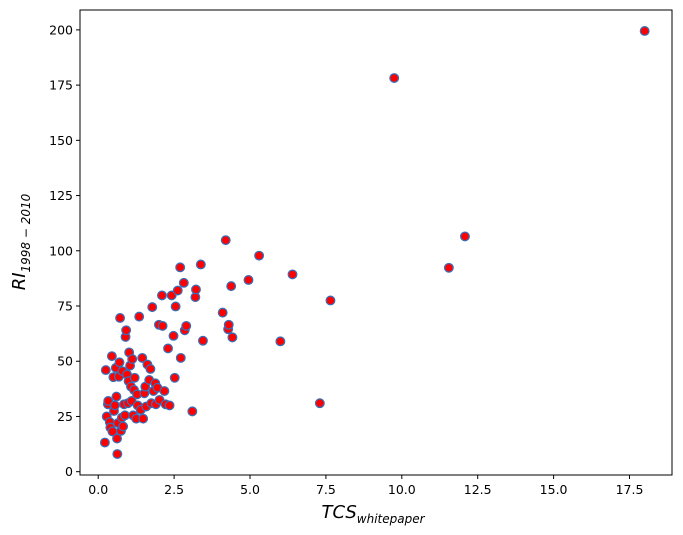 This screenshot has width=683, height=535. I want to click on y-tick-label: 175, so click(61, 85).